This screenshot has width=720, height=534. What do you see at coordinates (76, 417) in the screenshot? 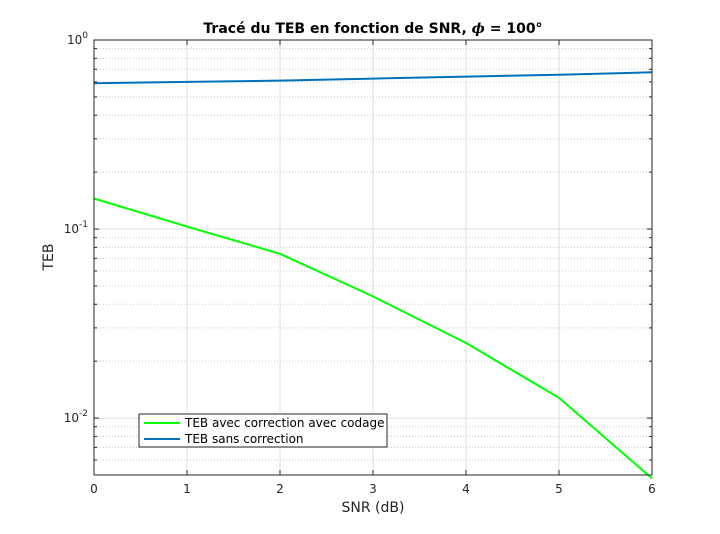
I see `y-tick-label: 10⁻²` at bounding box center [76, 417].